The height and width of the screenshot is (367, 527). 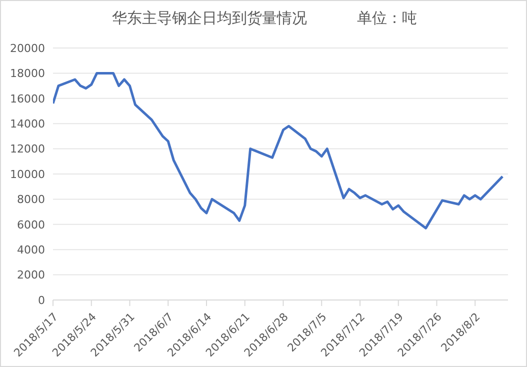 What do you see at coordinates (387, 18) in the screenshot?
I see `chart-subtitle: 单位：吨` at bounding box center [387, 18].